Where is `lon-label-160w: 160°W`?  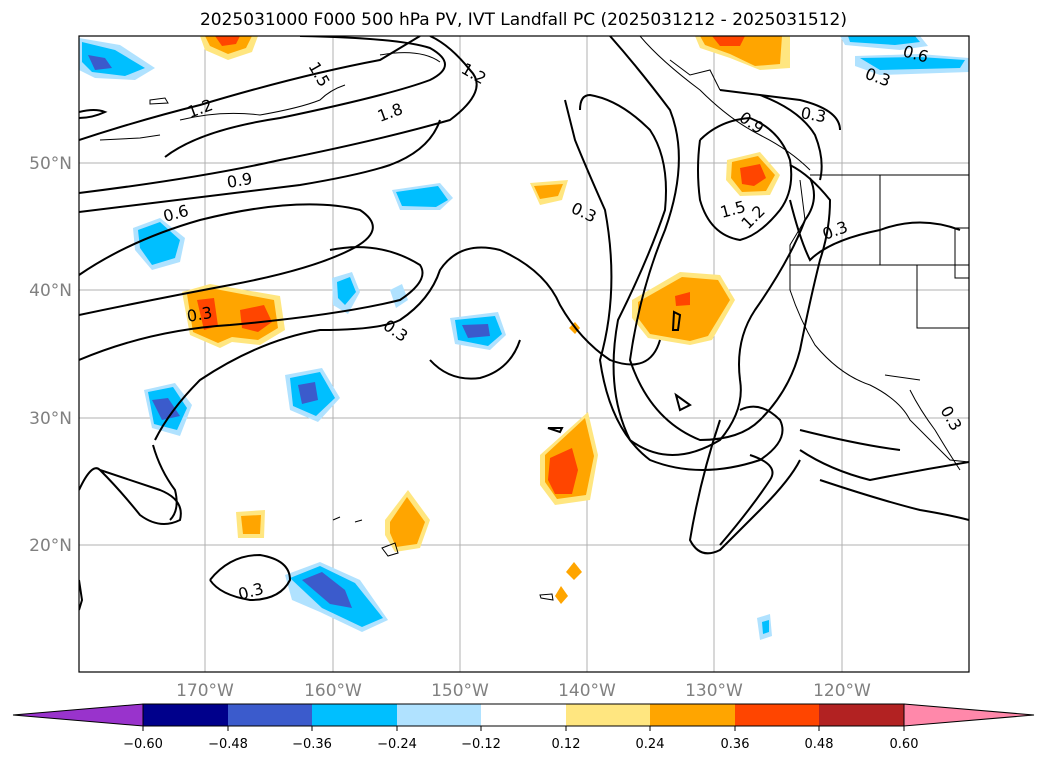
lon-label-160w: 160°W is located at coordinates (333, 691).